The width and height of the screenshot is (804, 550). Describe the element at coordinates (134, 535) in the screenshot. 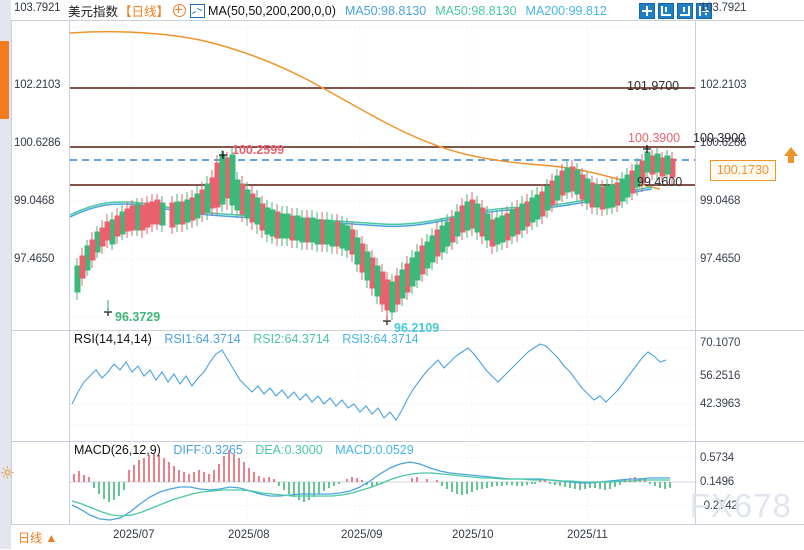

I see `date-label-0: 2025/07` at that location.